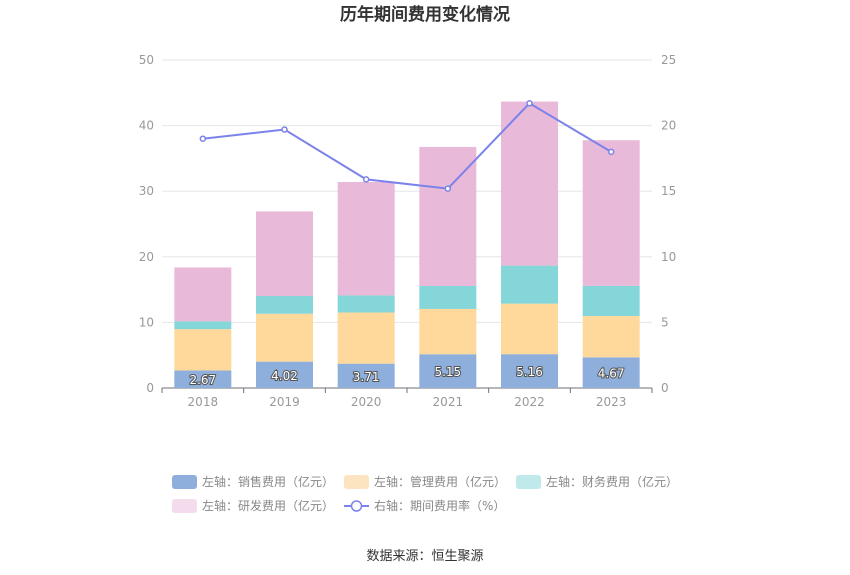 The width and height of the screenshot is (850, 575). Describe the element at coordinates (284, 402) in the screenshot. I see `x-tick-label: 2019` at that location.